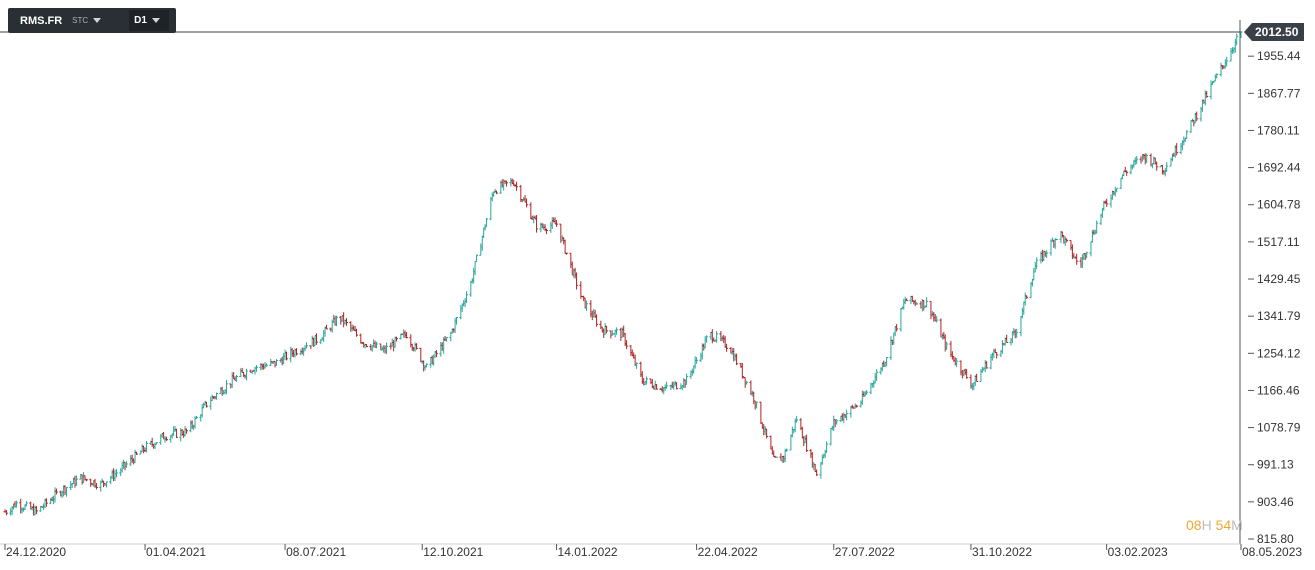  What do you see at coordinates (588, 552) in the screenshot?
I see `x-tick-label: 14.01.2022` at bounding box center [588, 552].